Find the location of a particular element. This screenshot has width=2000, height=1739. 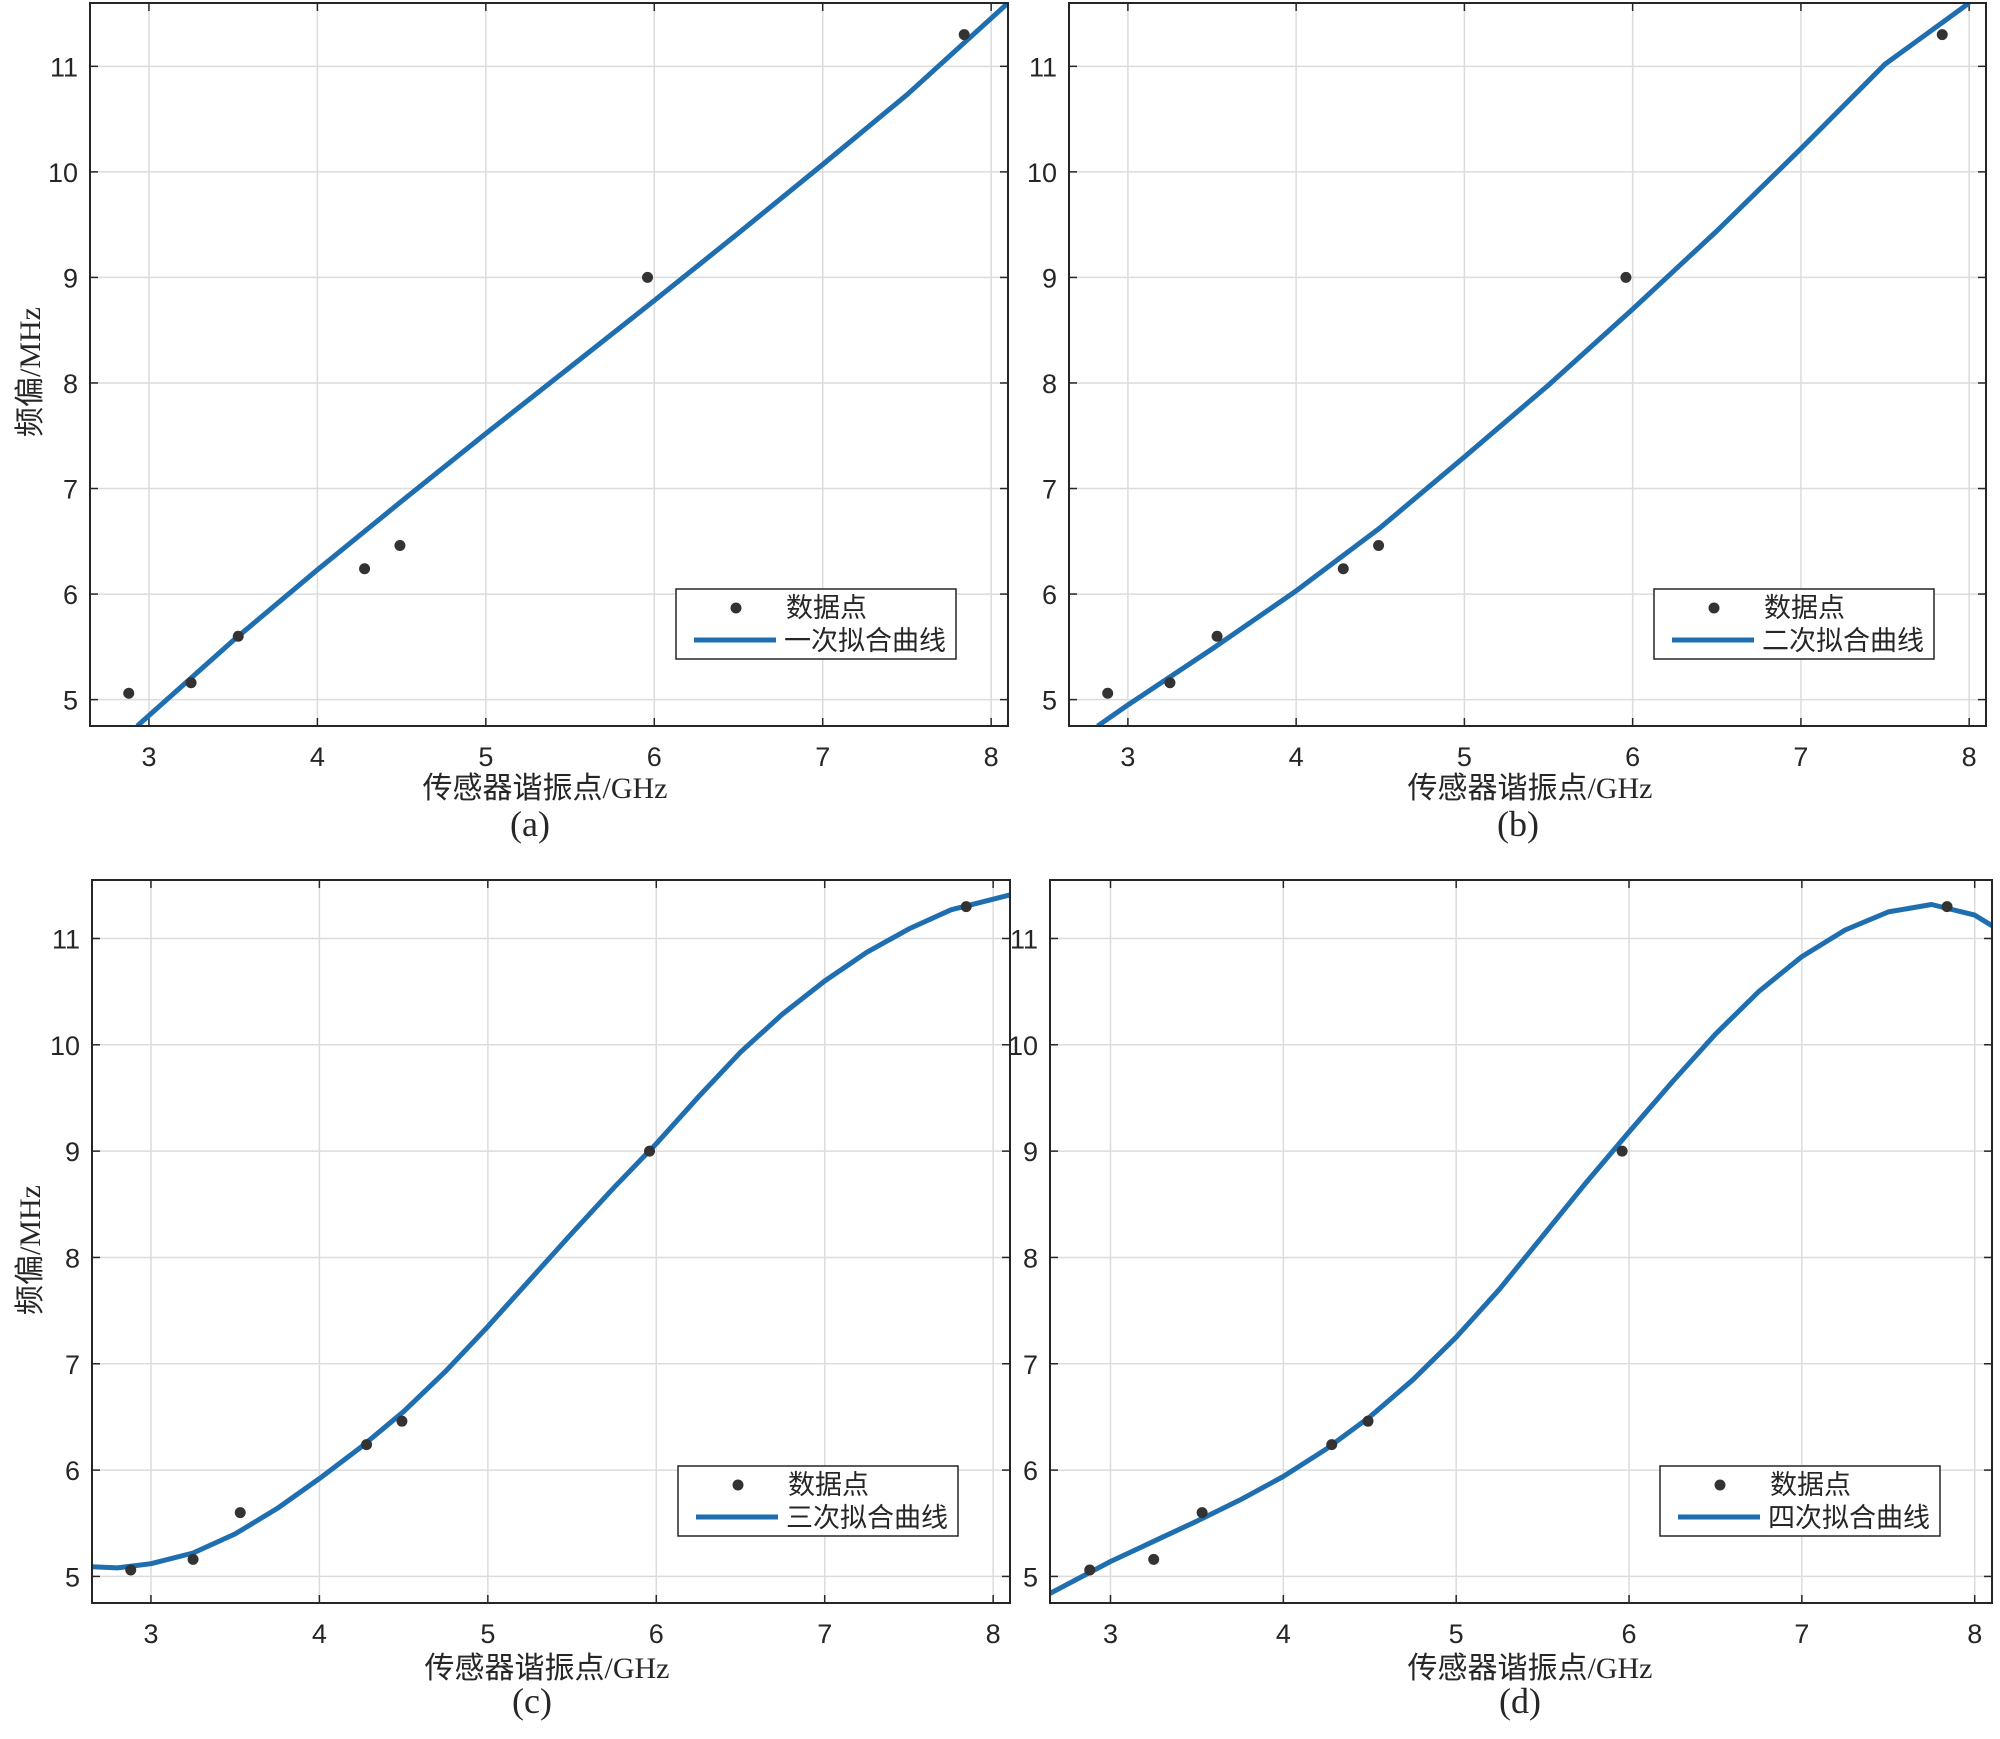

y-axis-label: 频偏/MHz is located at coordinates (30, 372).